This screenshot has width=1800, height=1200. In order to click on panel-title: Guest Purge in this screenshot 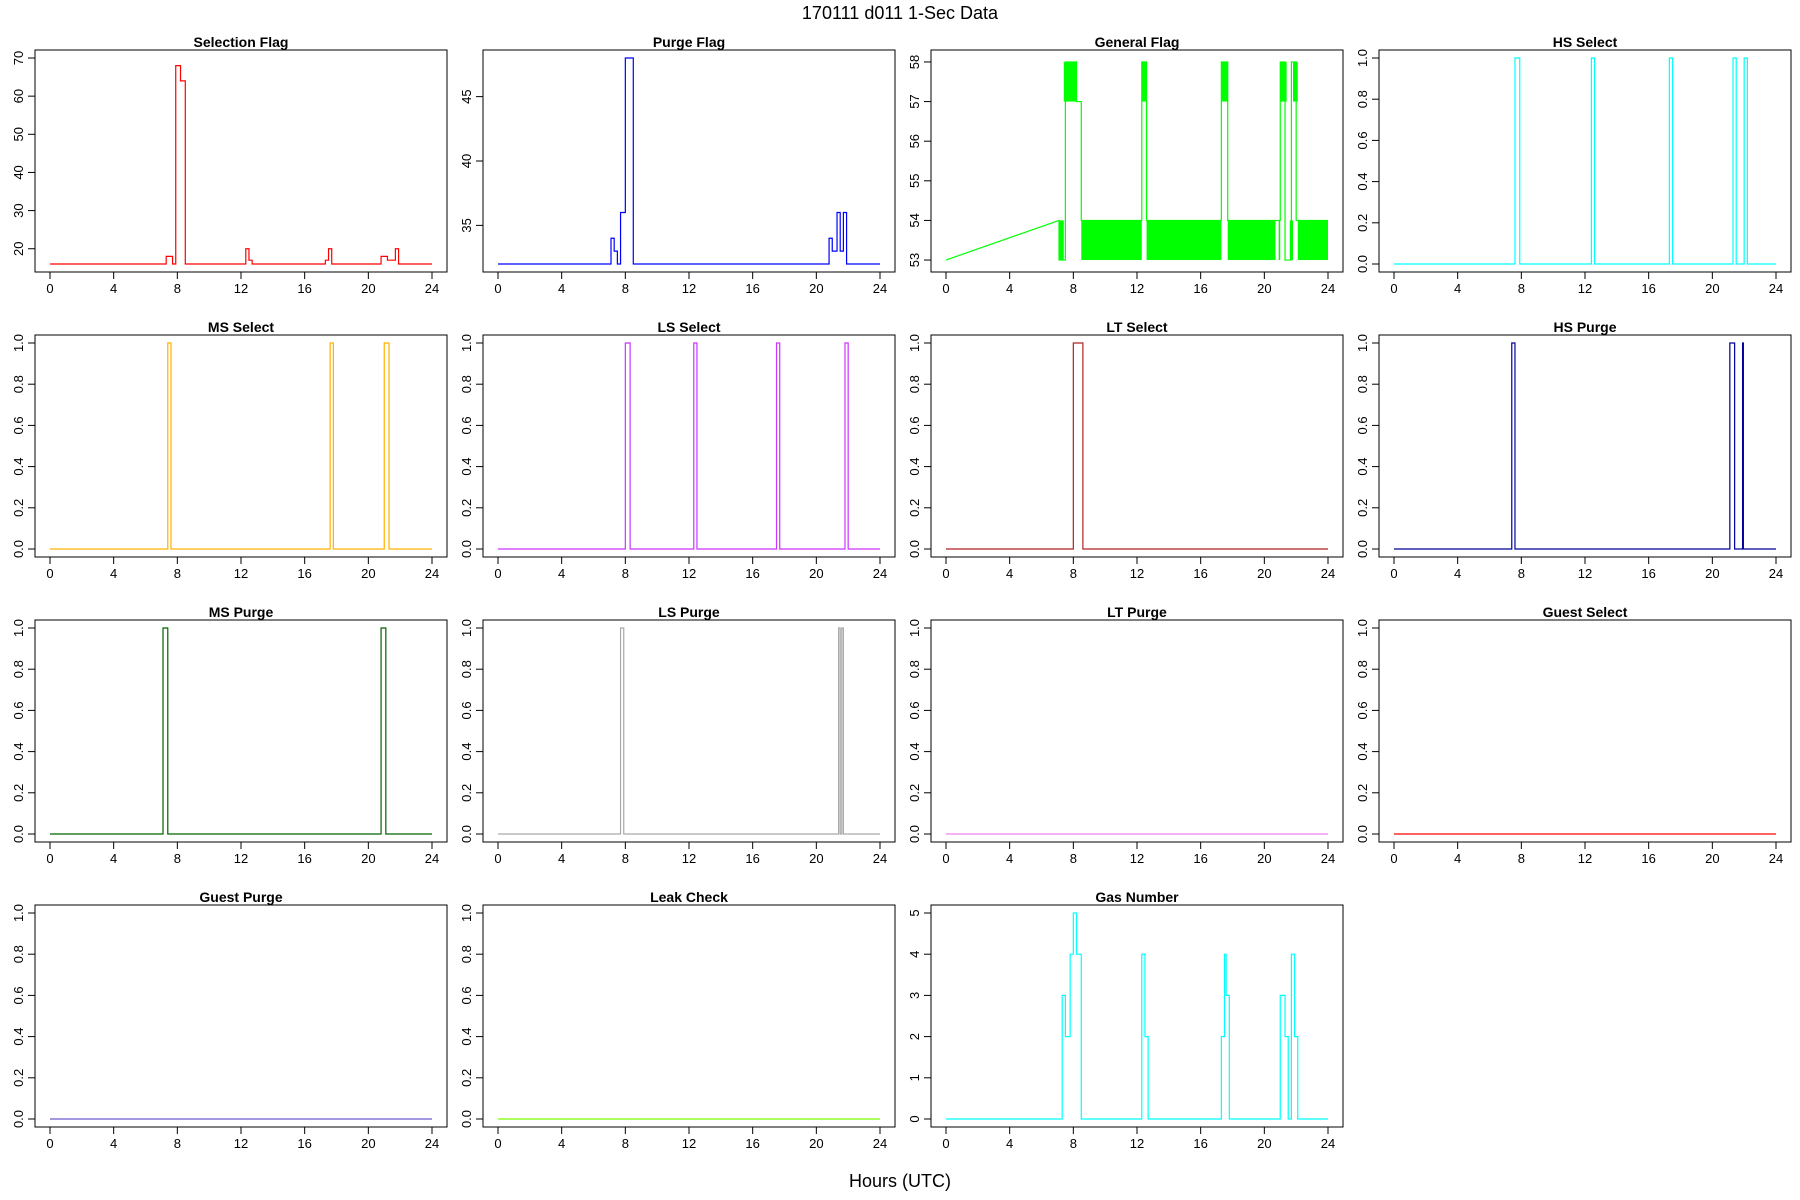, I will do `click(240, 897)`.